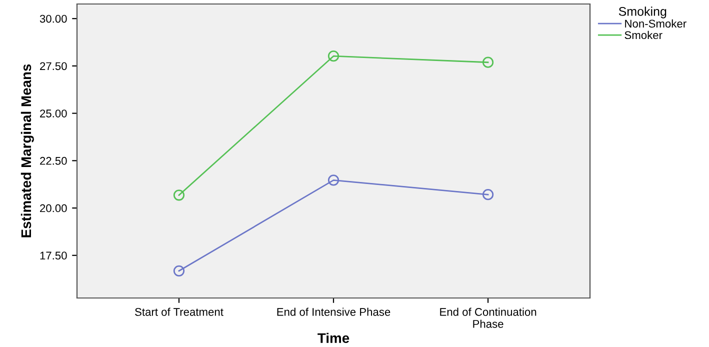 This screenshot has width=709, height=347. I want to click on legend-label: Non-Smoker, so click(655, 23).